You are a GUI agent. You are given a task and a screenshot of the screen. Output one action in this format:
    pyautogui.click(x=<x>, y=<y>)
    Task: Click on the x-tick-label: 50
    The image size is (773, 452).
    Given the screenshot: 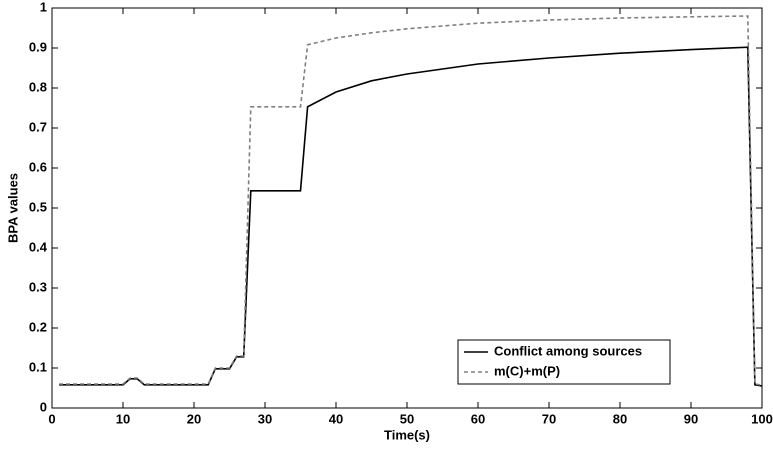 What is the action you would take?
    pyautogui.click(x=407, y=418)
    